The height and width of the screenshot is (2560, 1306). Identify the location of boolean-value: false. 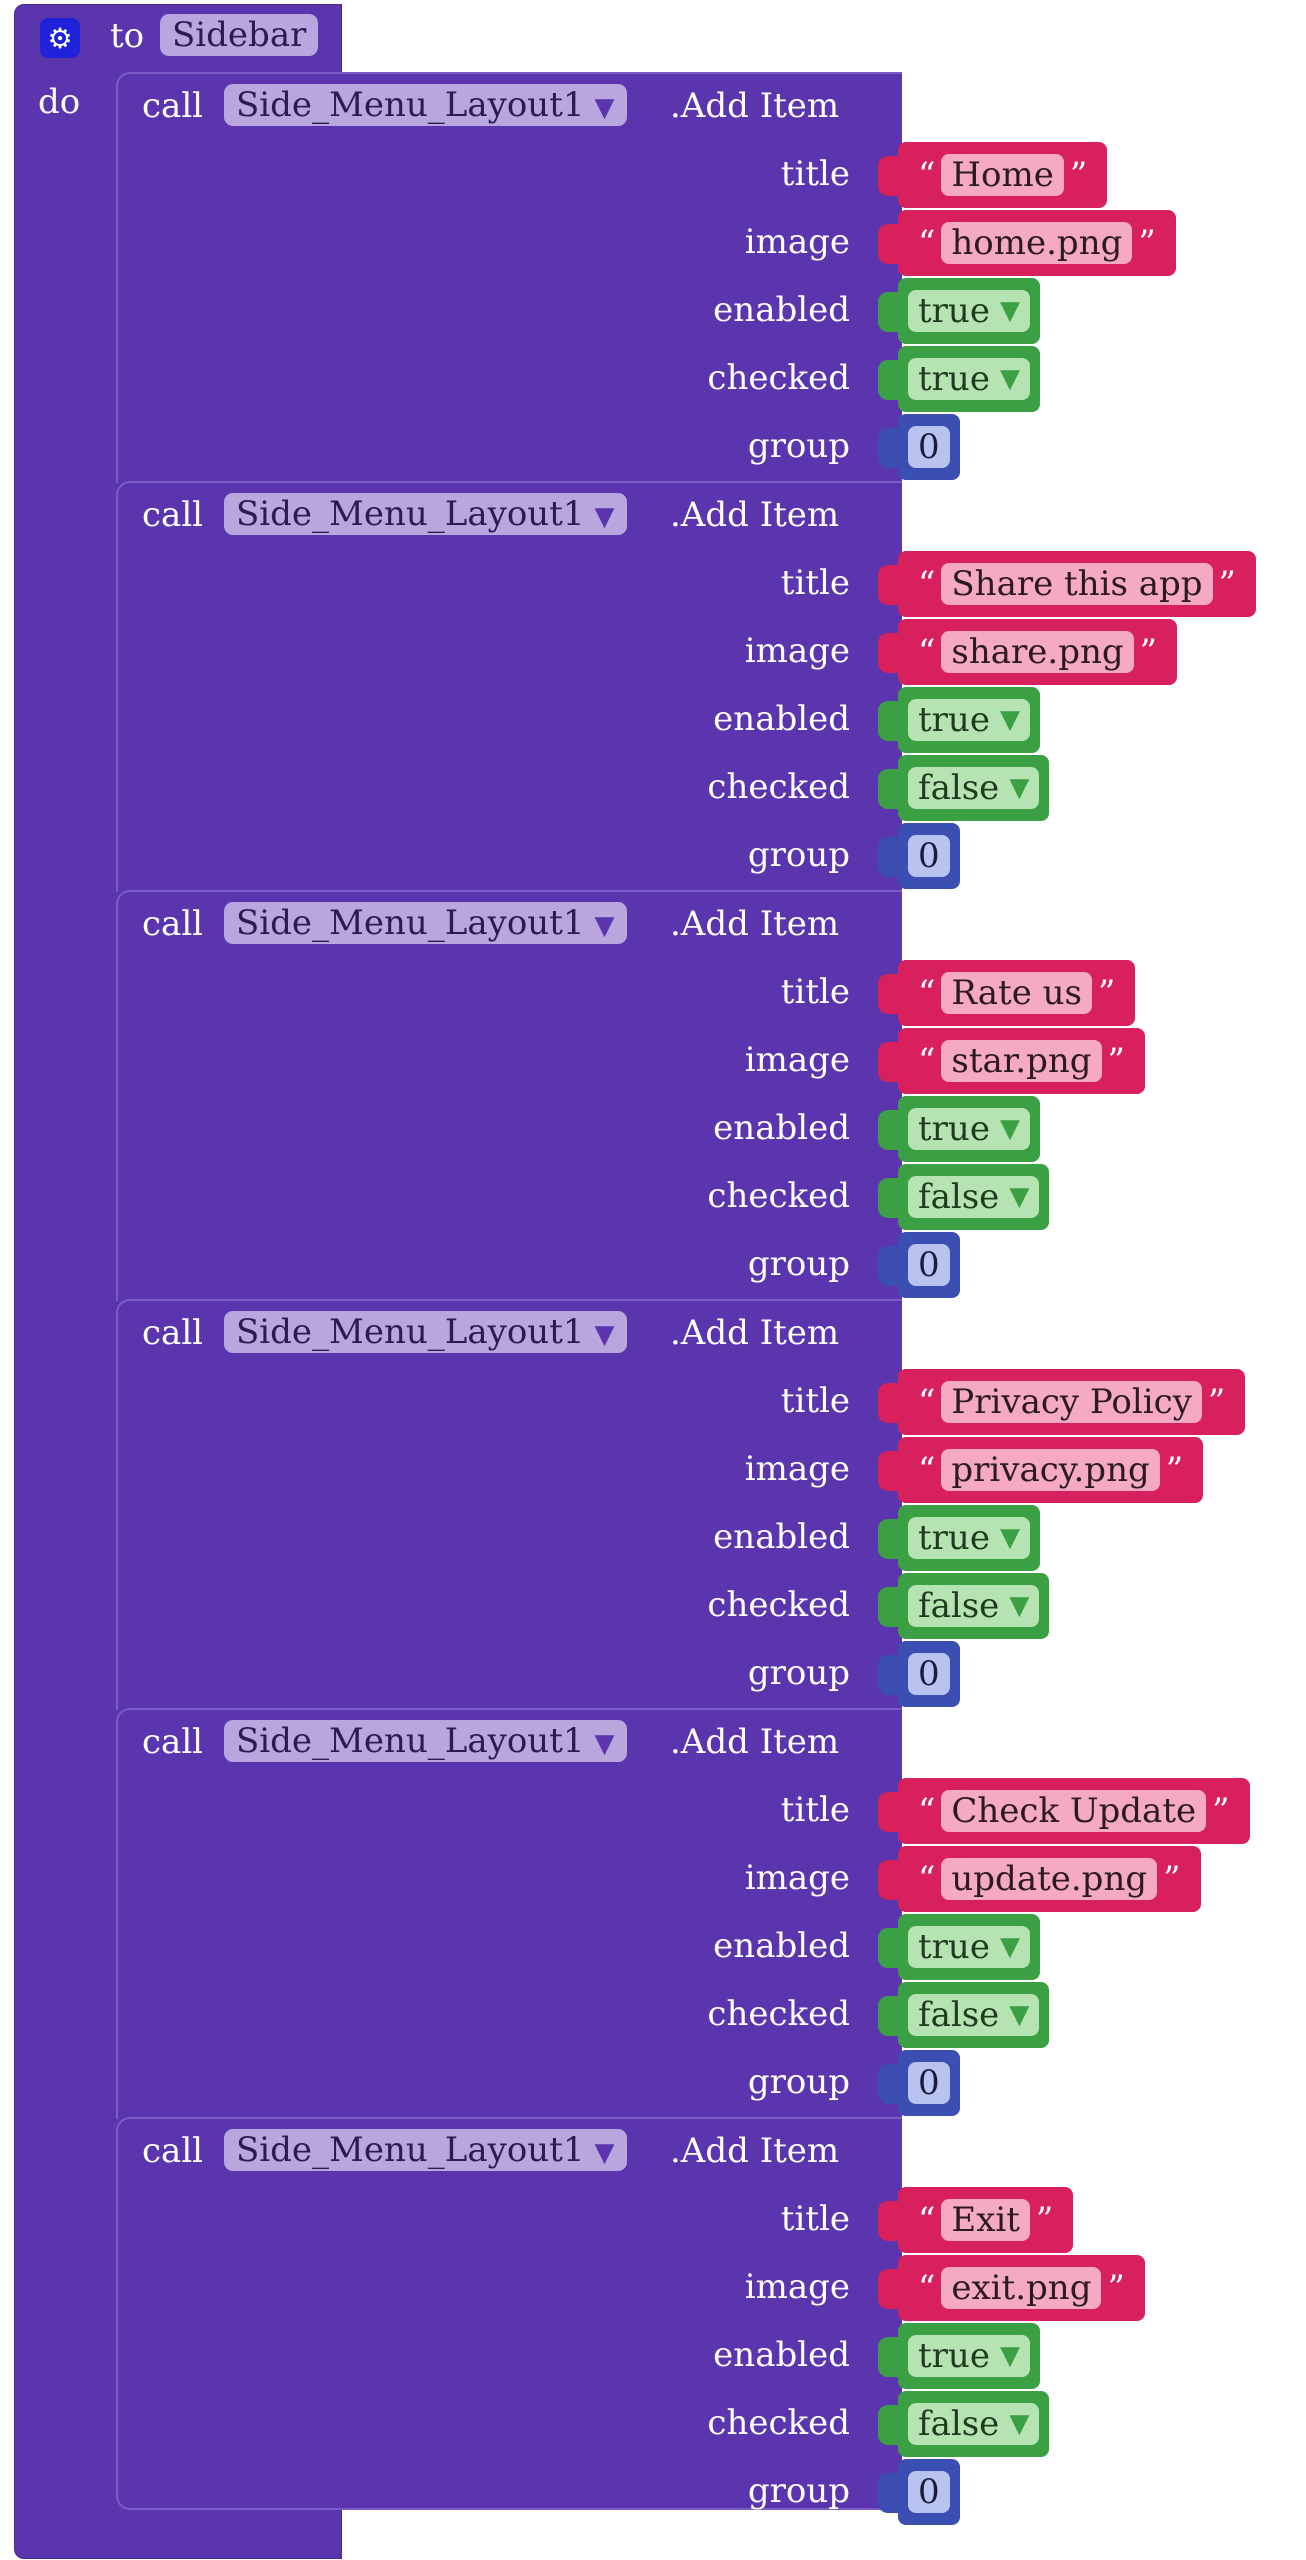
(959, 2015).